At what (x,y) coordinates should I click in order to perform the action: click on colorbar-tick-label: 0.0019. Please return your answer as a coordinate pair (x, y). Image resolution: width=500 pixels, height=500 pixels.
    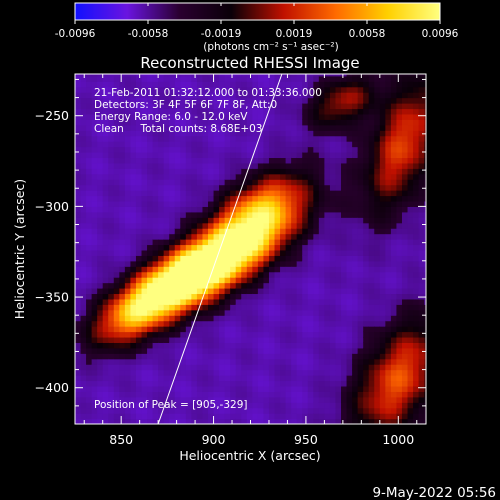
    Looking at the image, I should click on (294, 34).